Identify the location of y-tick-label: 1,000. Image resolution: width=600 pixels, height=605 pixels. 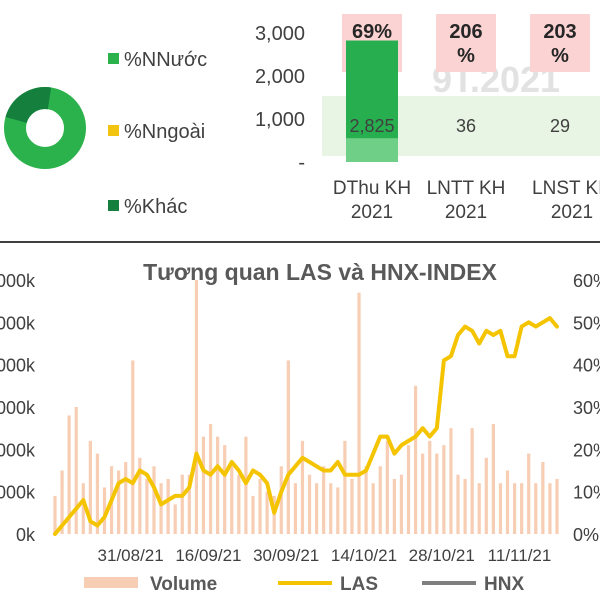
(280, 120).